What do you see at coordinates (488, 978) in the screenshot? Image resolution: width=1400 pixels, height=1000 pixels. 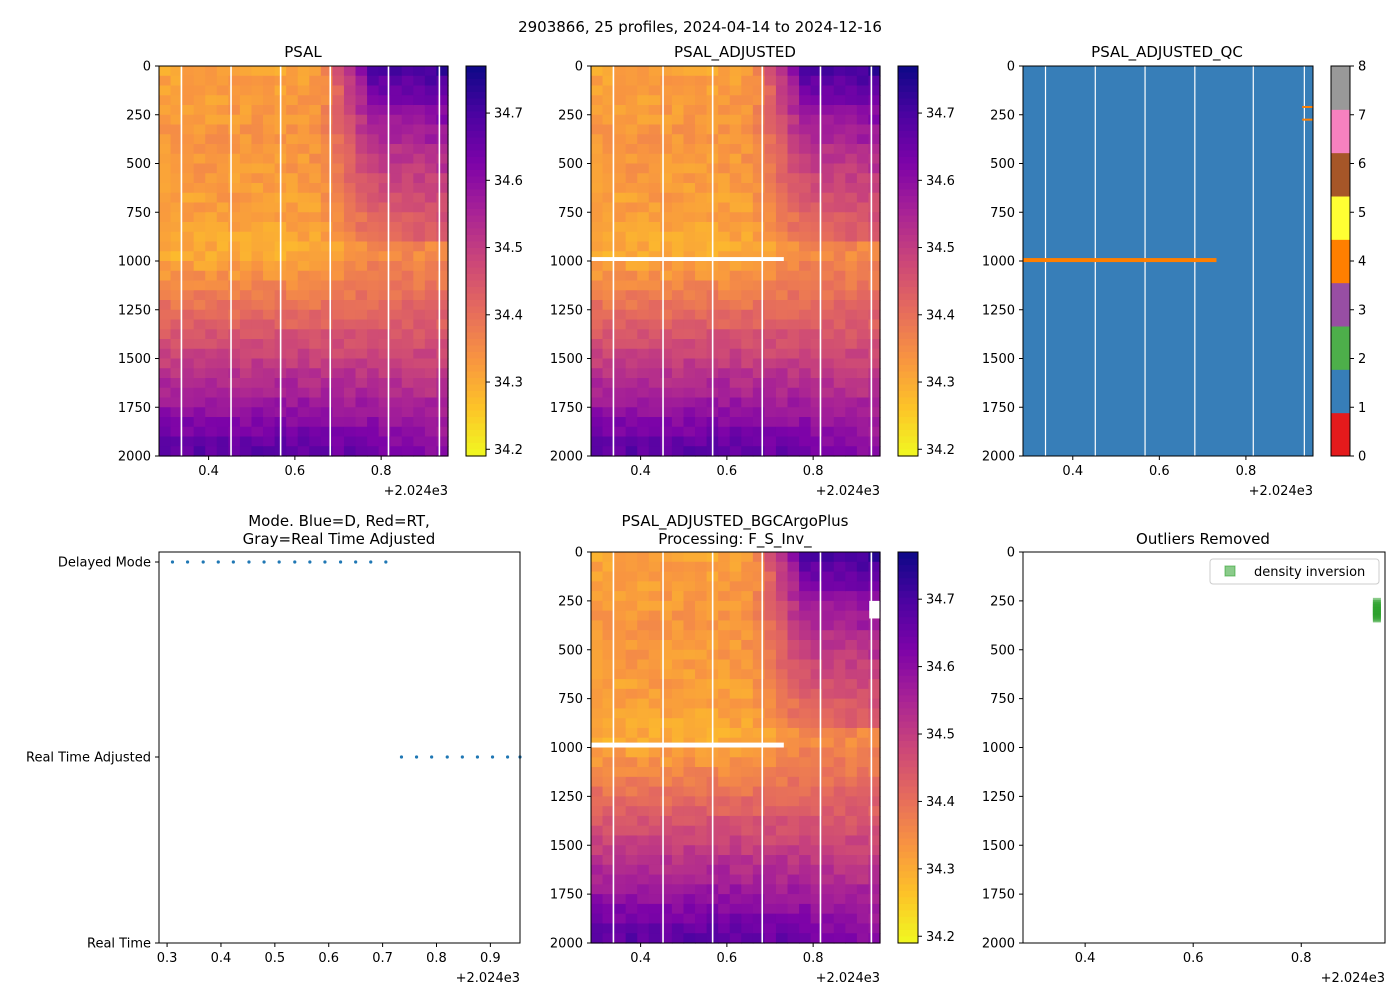 I see `x-offset-label-mode: +2.024e3` at bounding box center [488, 978].